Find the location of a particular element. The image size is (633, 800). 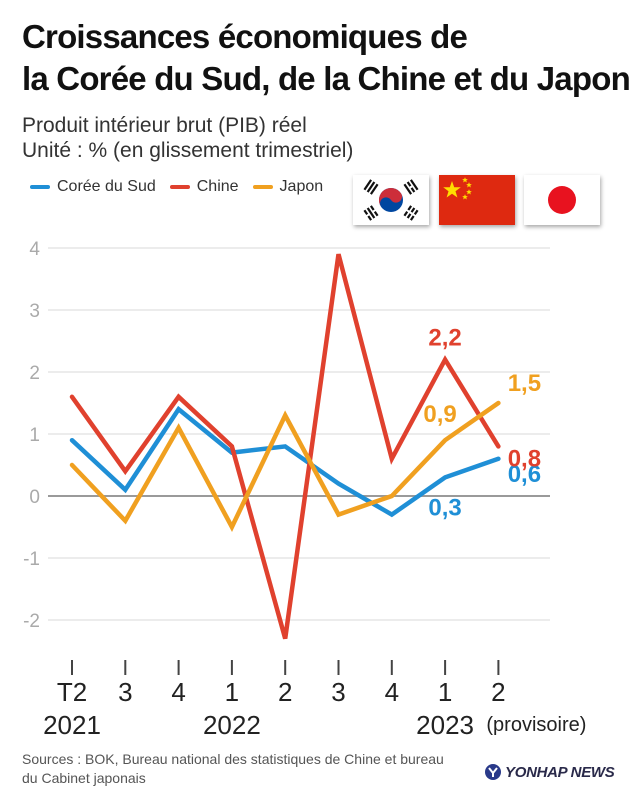

legend-item-japan: Japon is located at coordinates (288, 187).